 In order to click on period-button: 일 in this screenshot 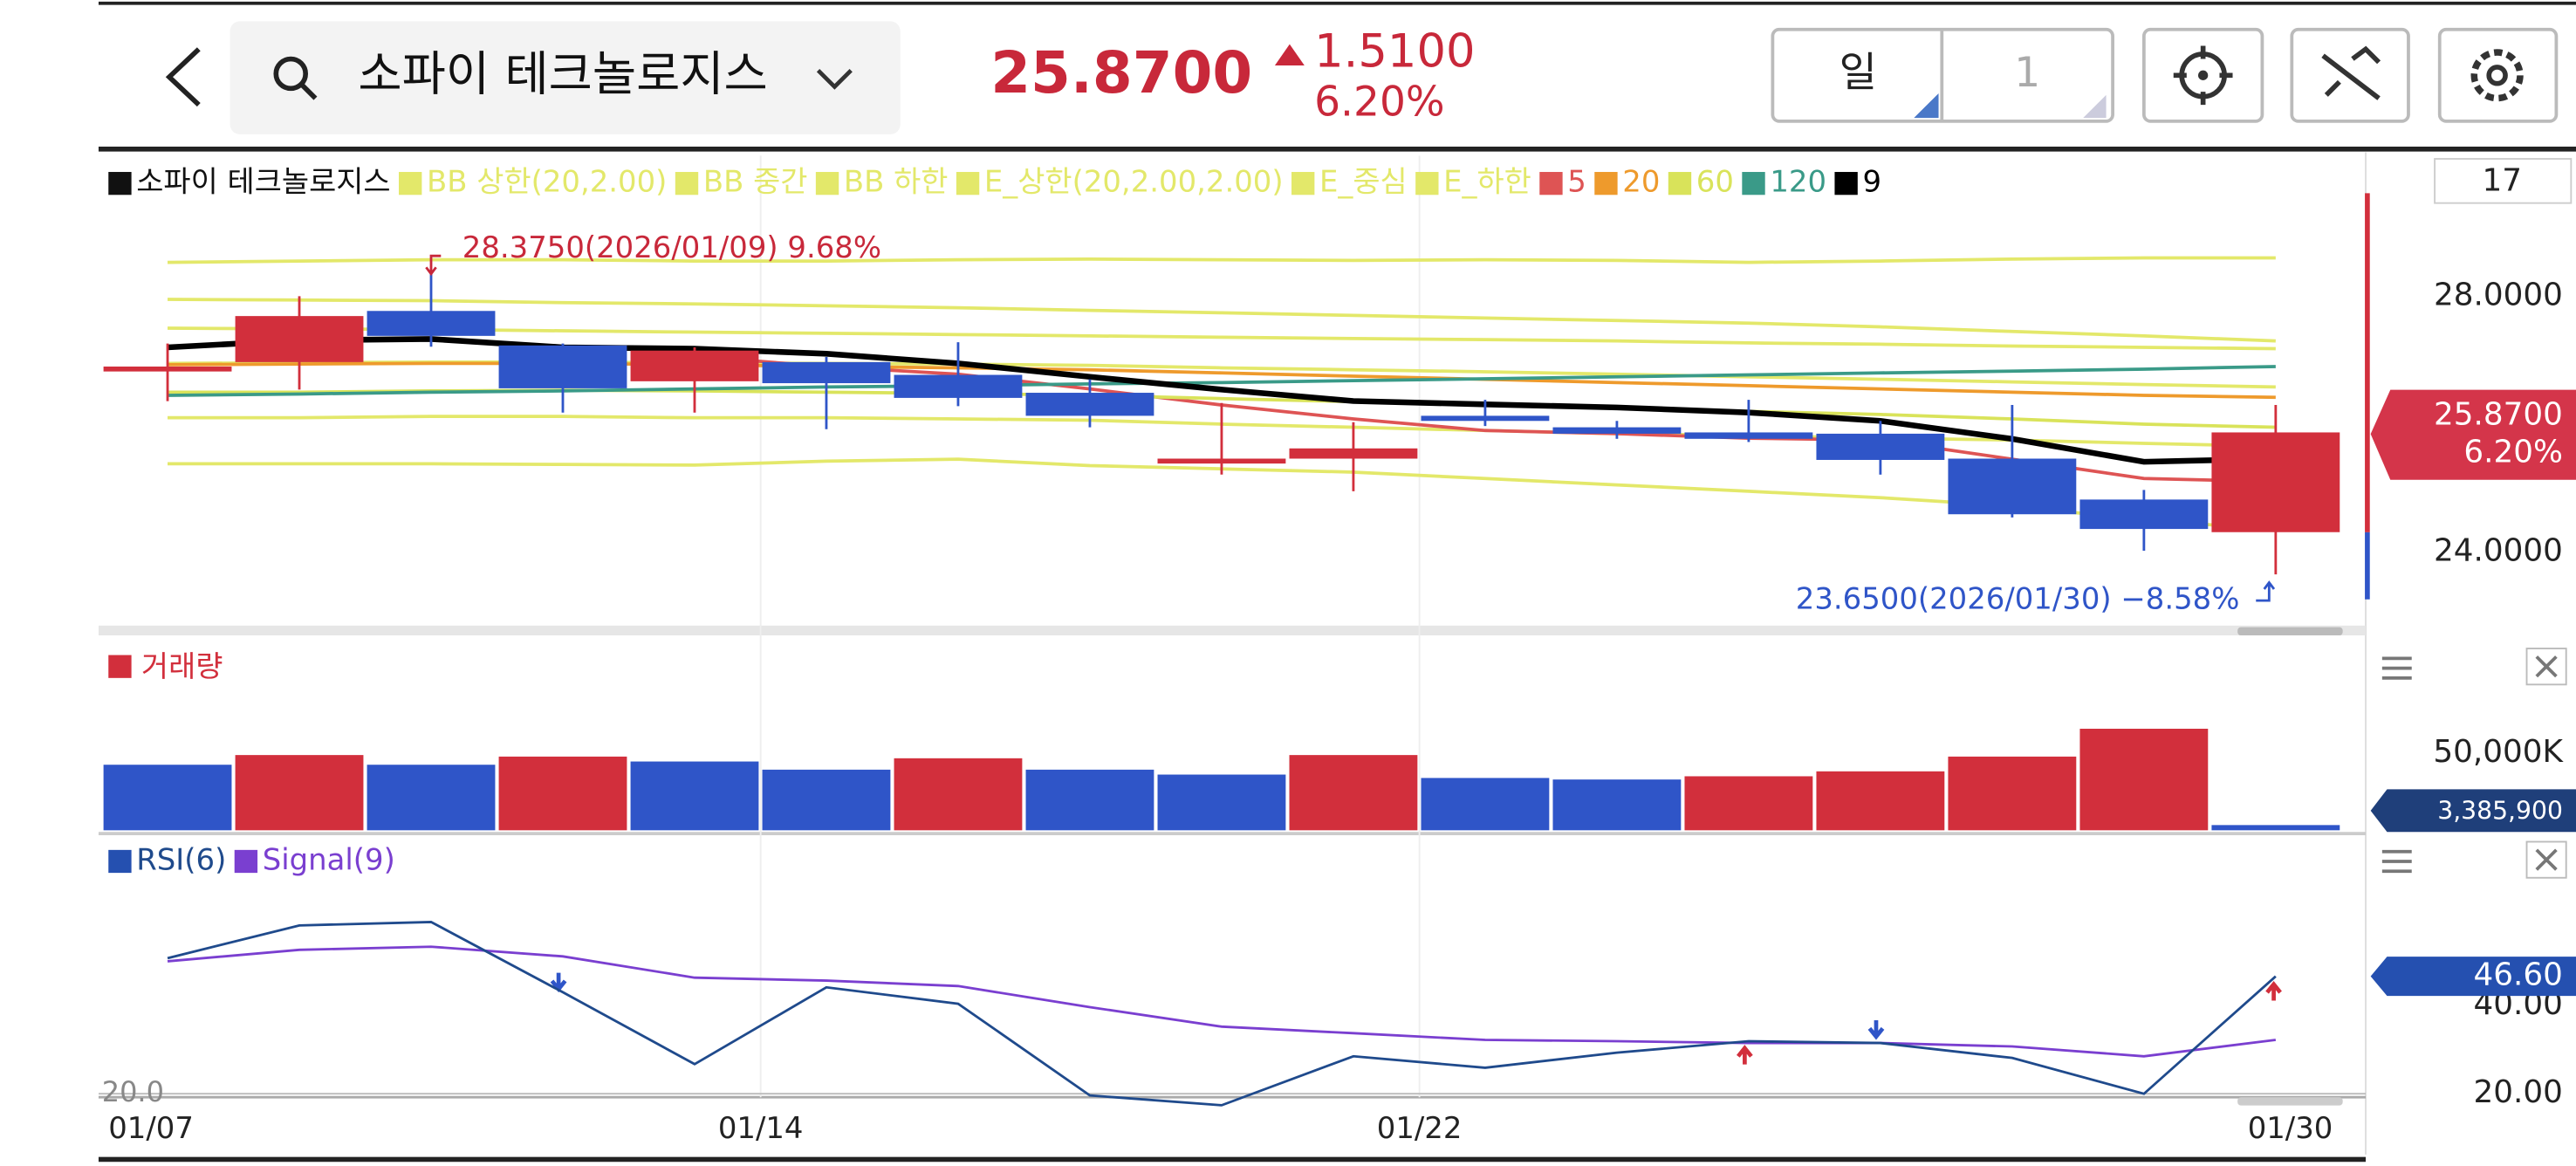, I will do `click(1859, 73)`.